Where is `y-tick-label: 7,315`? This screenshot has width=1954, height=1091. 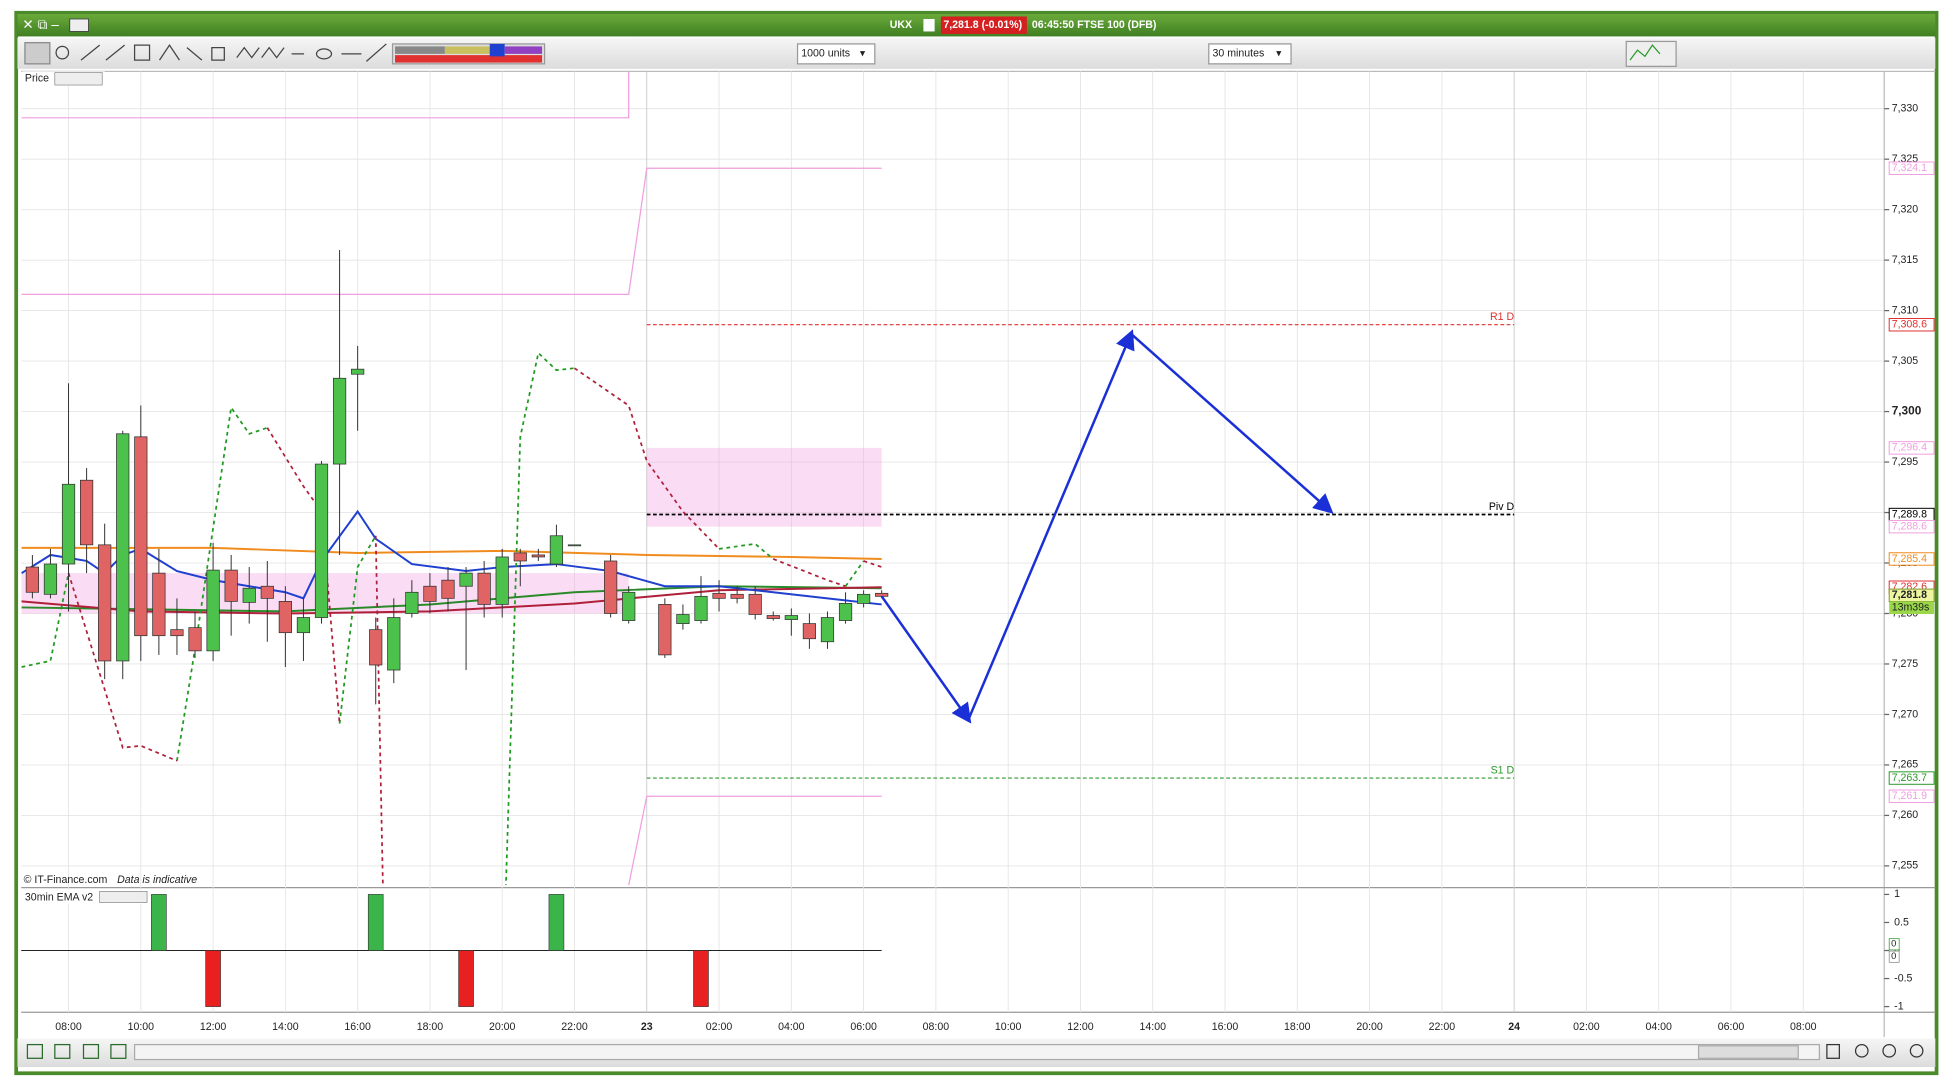
y-tick-label: 7,315 is located at coordinates (1905, 260).